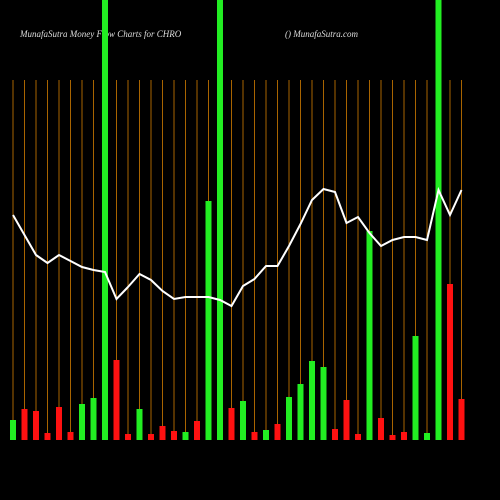 The width and height of the screenshot is (500, 500). What do you see at coordinates (321, 34) in the screenshot?
I see `chart-subtitle: () MunafaSutra.com` at bounding box center [321, 34].